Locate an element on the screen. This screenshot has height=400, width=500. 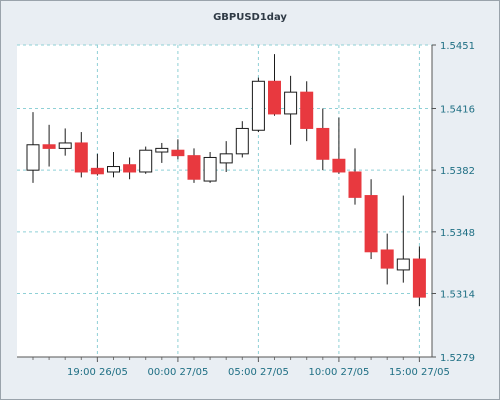
x-tick-label: 19:00 26/05 is located at coordinates (97, 372).